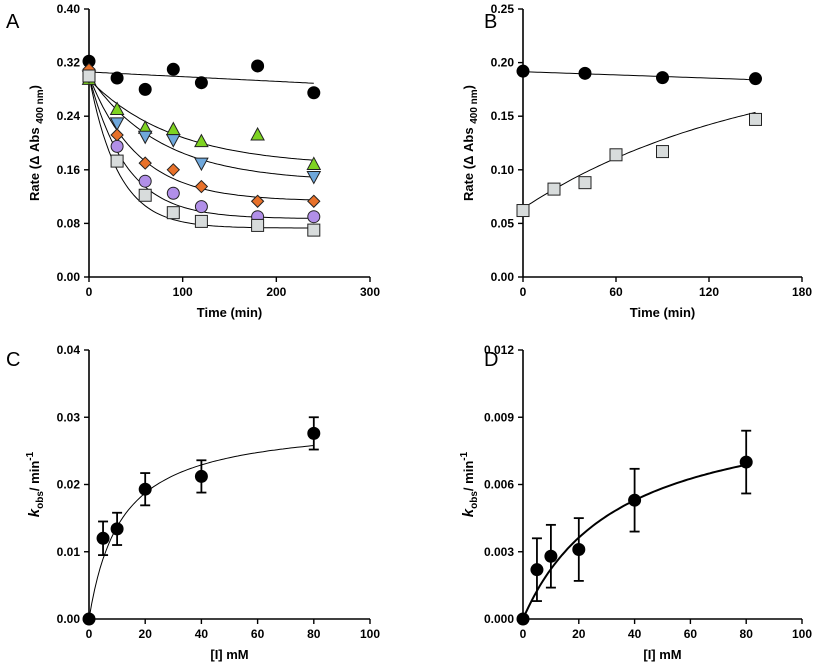 The height and width of the screenshot is (666, 817). What do you see at coordinates (69, 485) in the screenshot?
I see `y-tick-label: 0.02` at bounding box center [69, 485].